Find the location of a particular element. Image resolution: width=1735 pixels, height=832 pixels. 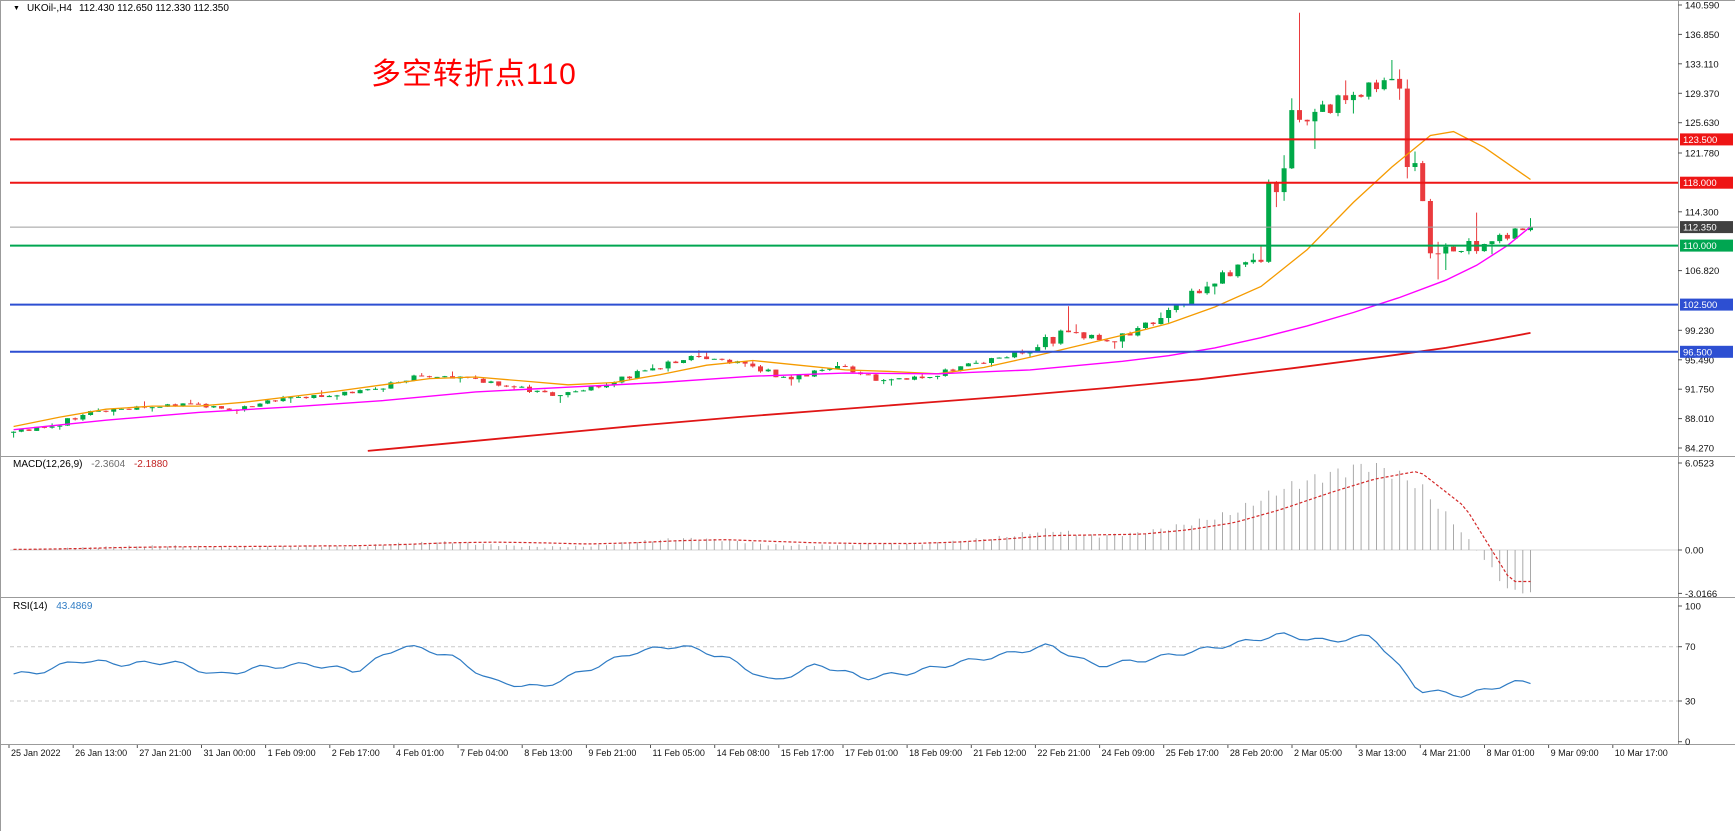

time-label: 9 Mar 09:00 is located at coordinates (1575, 753).